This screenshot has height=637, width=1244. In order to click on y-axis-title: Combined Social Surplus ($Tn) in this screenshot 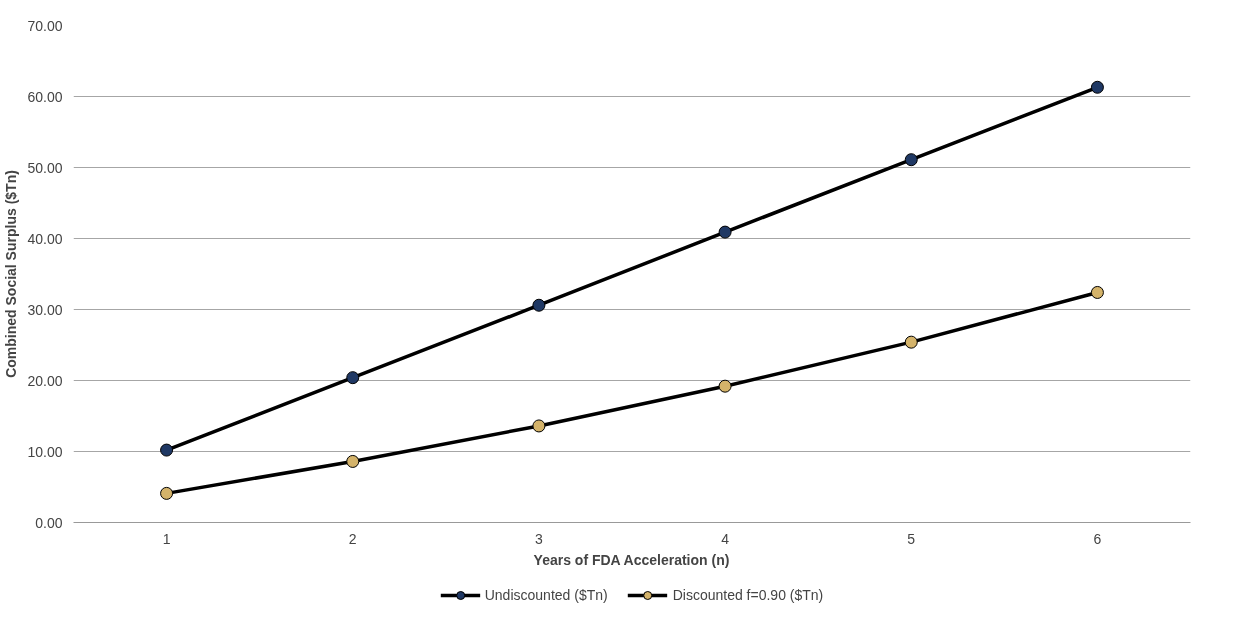, I will do `click(11, 274)`.